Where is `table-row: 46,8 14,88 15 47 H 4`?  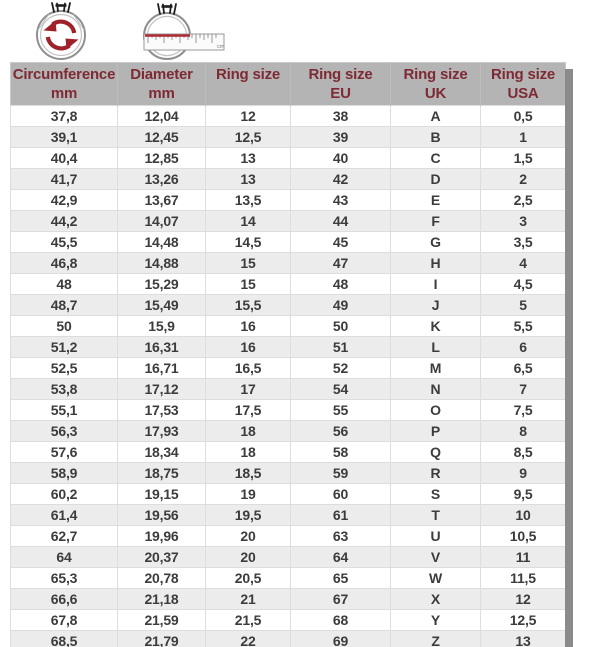
table-row: 46,8 14,88 15 47 H 4 is located at coordinates (288, 263).